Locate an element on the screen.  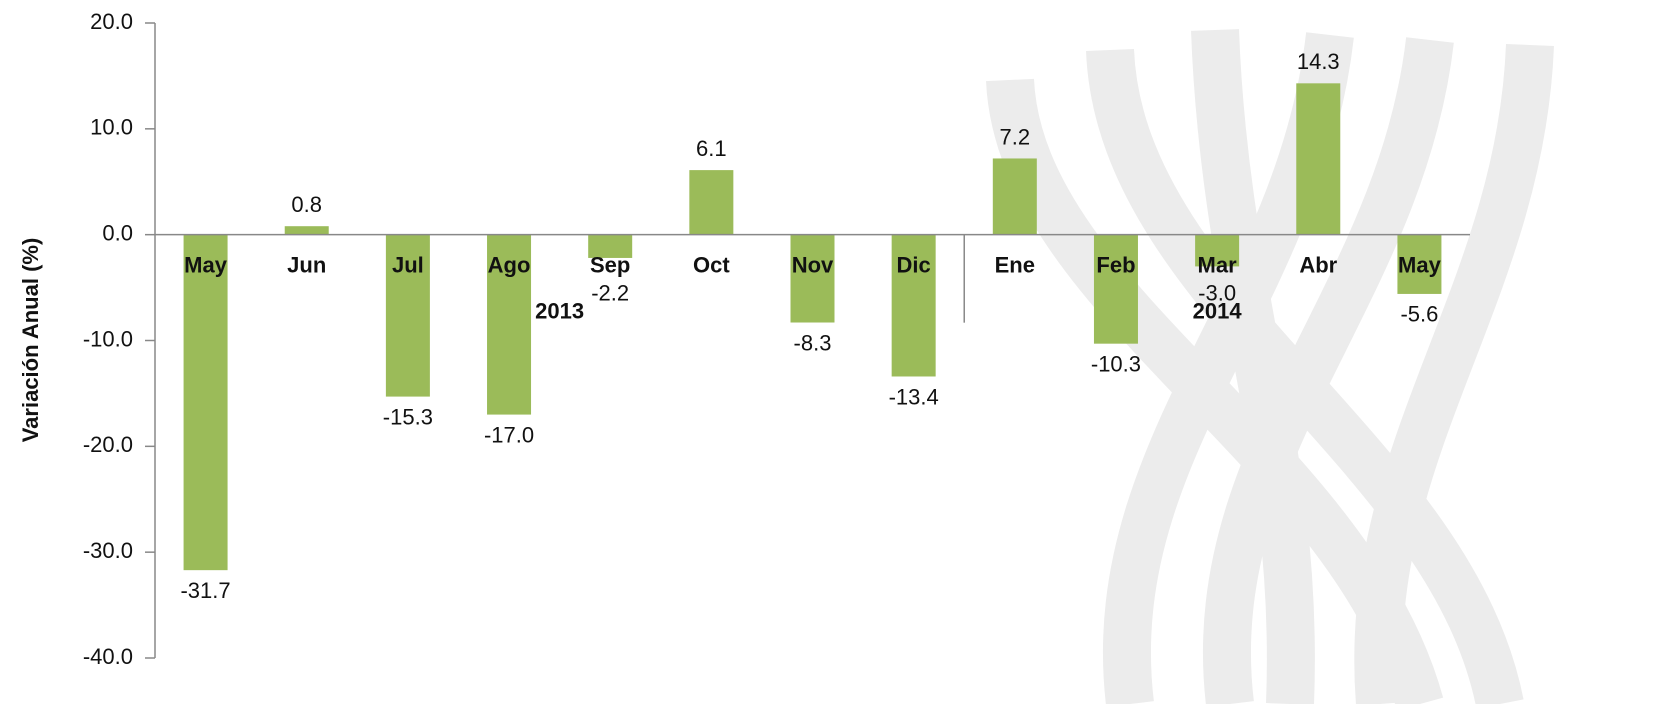
data-label: -2.2 is located at coordinates (610, 292).